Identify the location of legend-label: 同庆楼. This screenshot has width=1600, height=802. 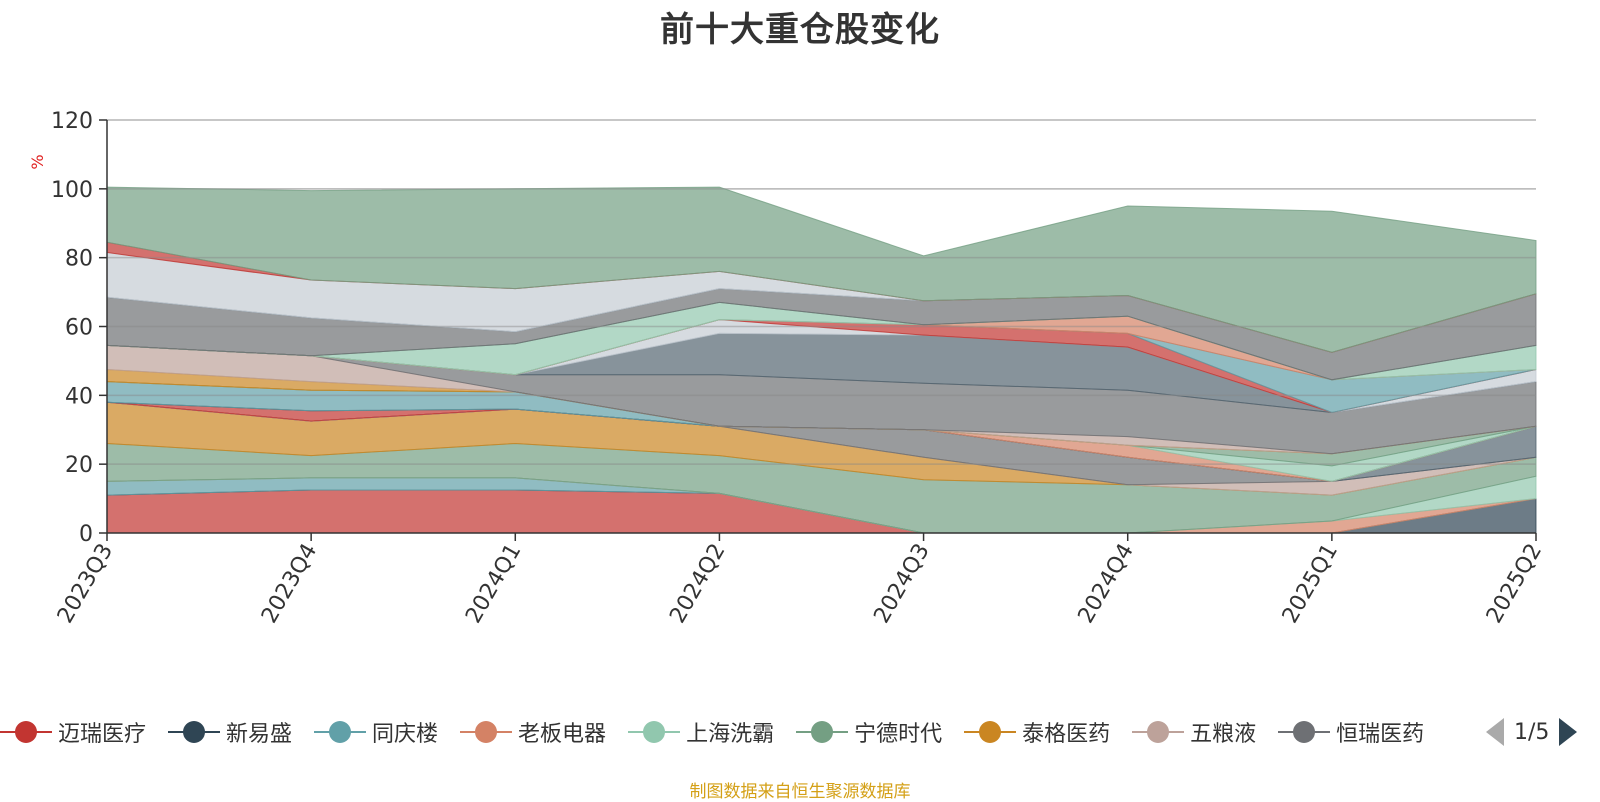
(405, 734).